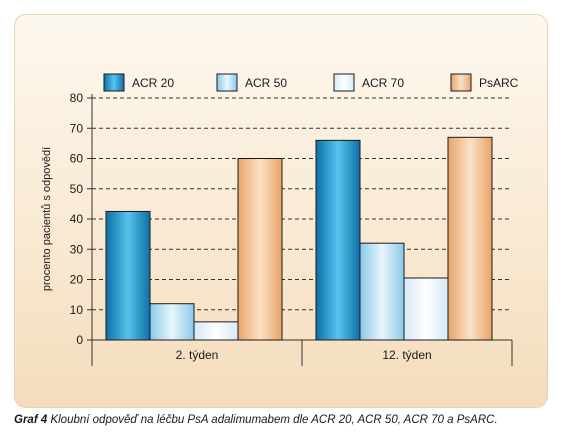 This screenshot has width=561, height=439. I want to click on legend-label: ACR 50, so click(266, 83).